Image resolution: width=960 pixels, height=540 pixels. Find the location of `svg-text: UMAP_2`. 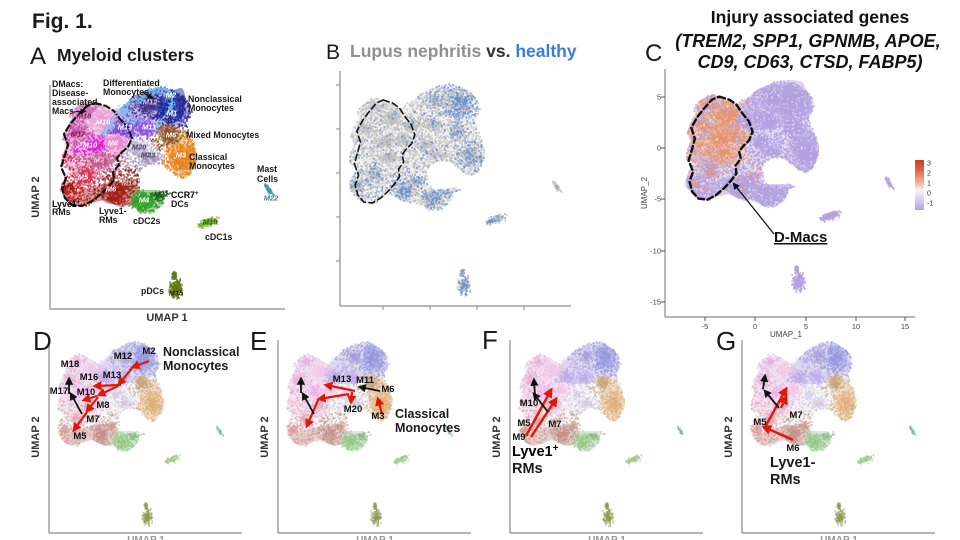

svg-text: UMAP_2 is located at coordinates (644, 192).